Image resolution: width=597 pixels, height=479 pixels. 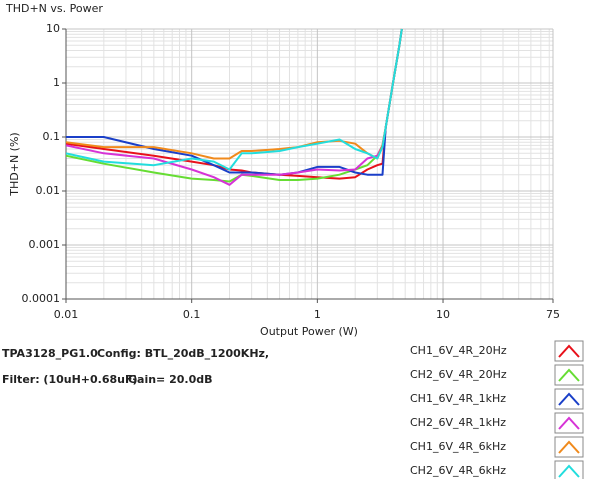 I want to click on legend-label: CH1_6V_4R_20Hz, so click(x=458, y=350).